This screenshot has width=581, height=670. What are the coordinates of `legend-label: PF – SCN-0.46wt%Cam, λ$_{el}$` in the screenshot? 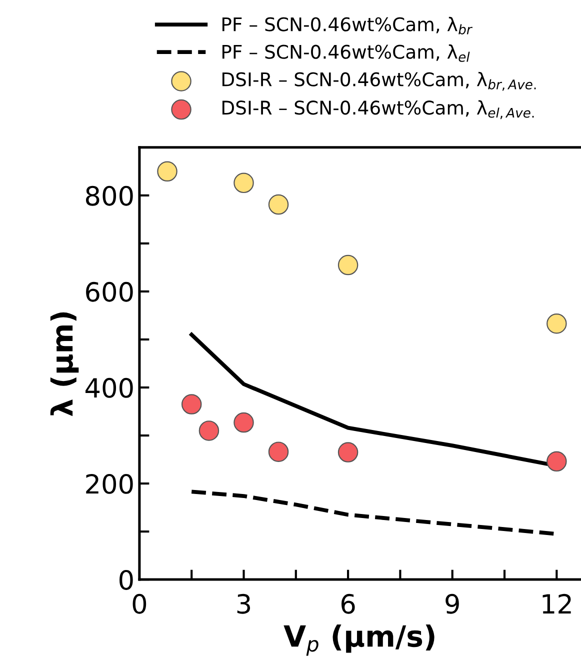 It's located at (346, 53).